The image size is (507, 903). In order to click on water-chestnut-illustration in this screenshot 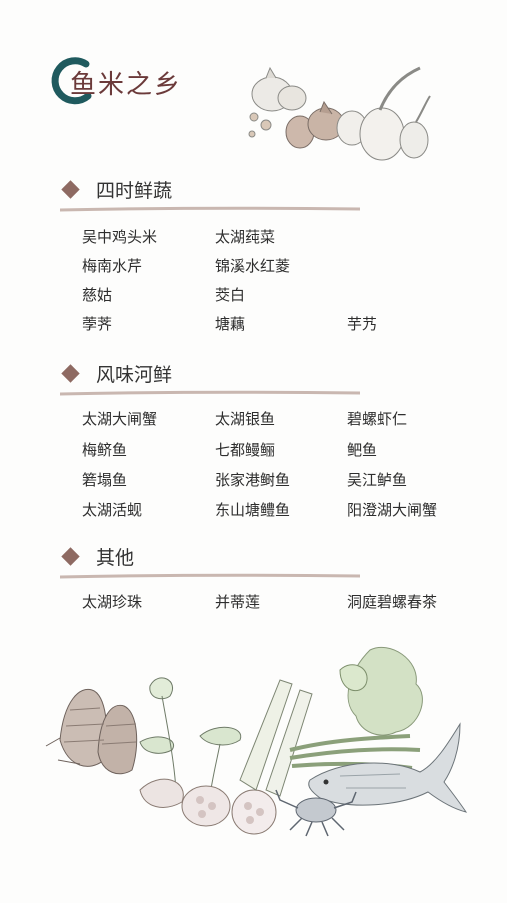, I will do `click(339, 113)`.